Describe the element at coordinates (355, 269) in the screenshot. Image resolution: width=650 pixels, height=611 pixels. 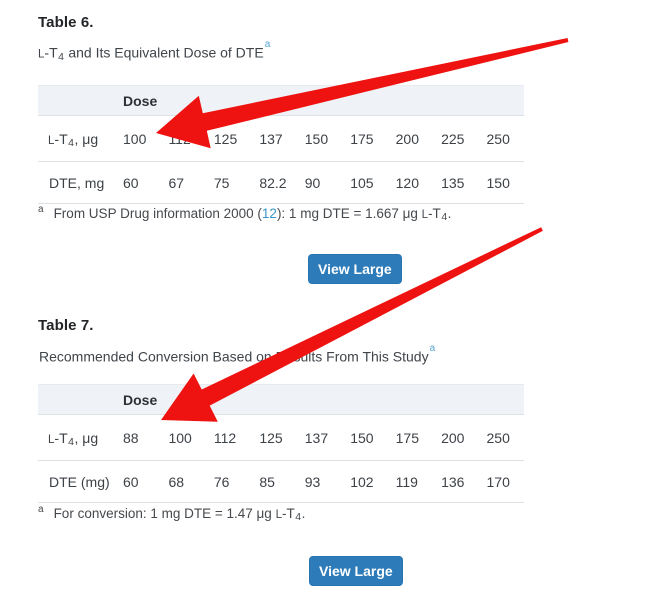
I see `table6-view-large-button: View Large` at that location.